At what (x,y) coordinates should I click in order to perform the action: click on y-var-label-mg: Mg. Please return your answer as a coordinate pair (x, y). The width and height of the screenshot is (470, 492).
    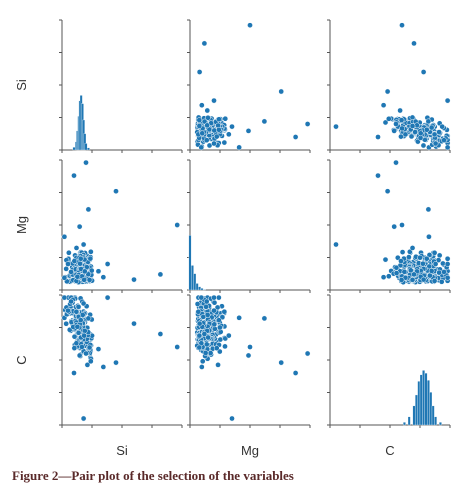
    Looking at the image, I should click on (21, 225).